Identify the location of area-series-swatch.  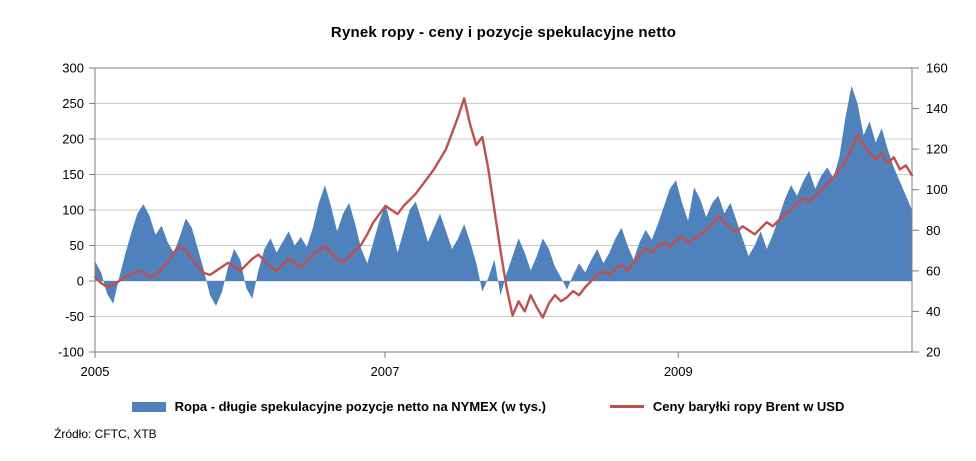
(148, 406).